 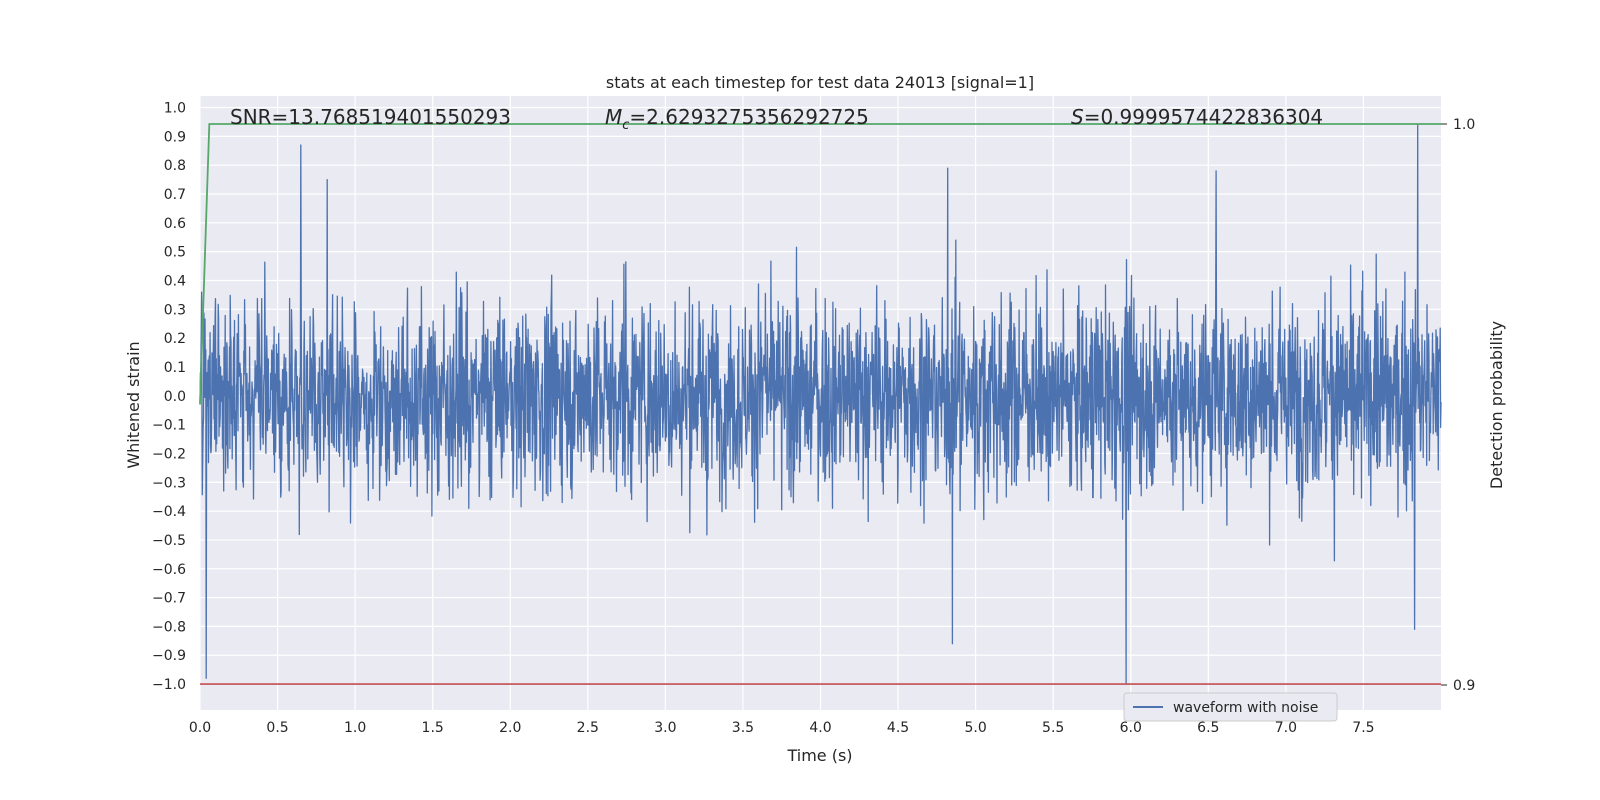 What do you see at coordinates (175, 253) in the screenshot?
I see `y-tick-label: 0.5` at bounding box center [175, 253].